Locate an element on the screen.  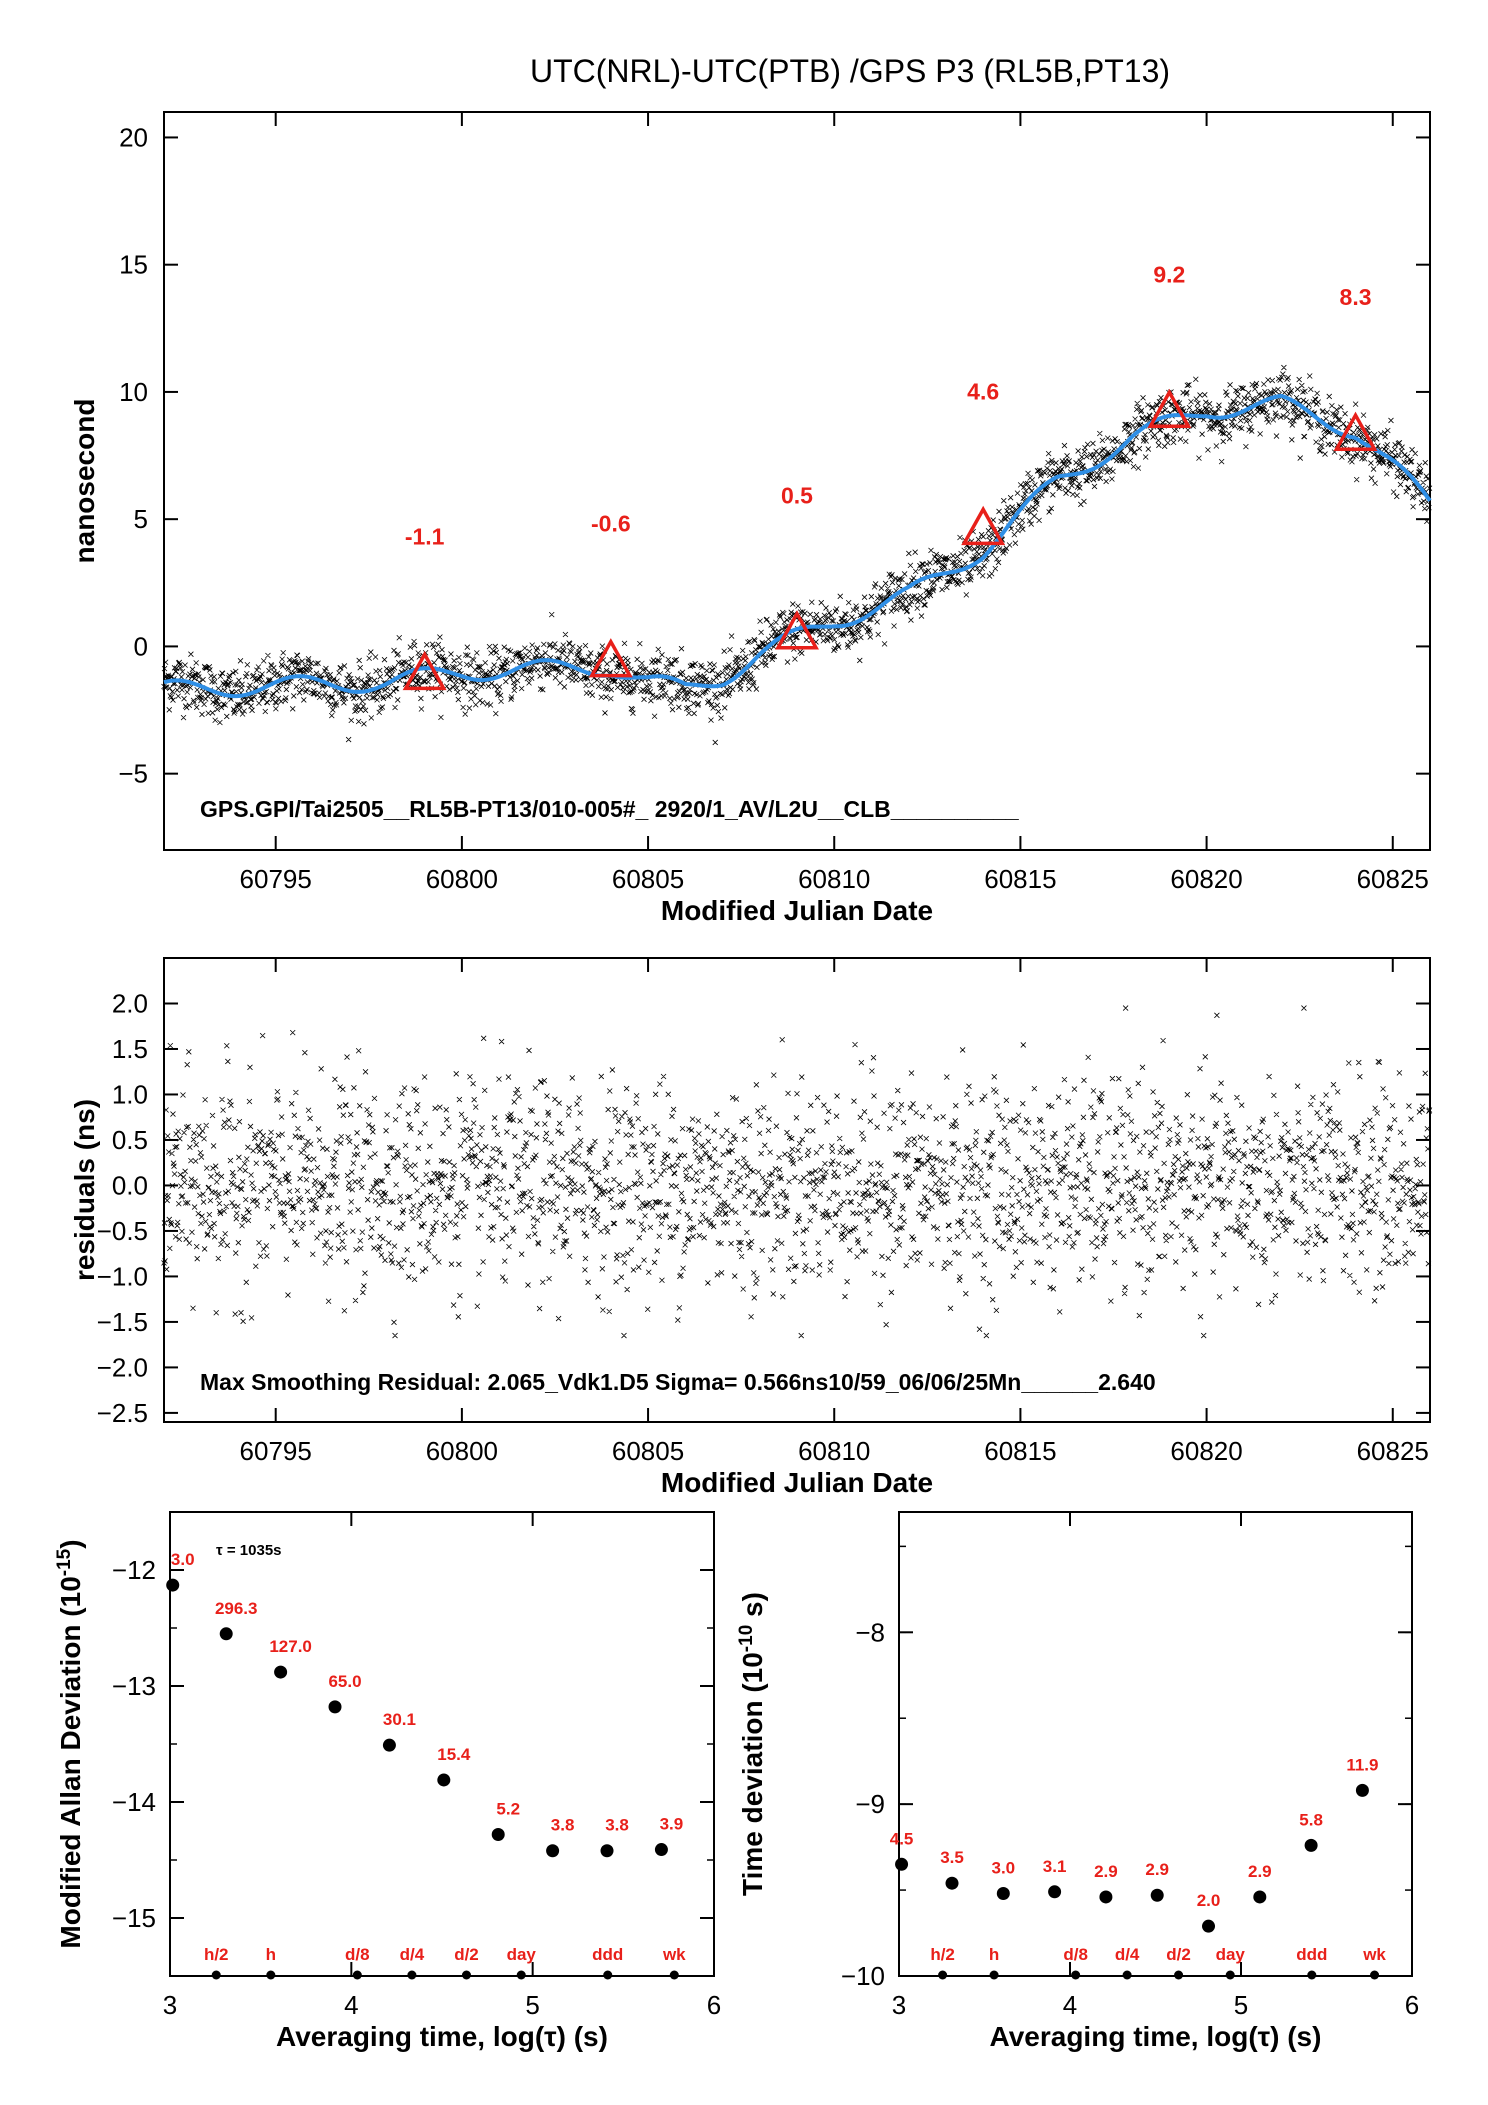
y-axis-label-main: Modified Allan Deviation (10 is located at coordinates (70, 1762).